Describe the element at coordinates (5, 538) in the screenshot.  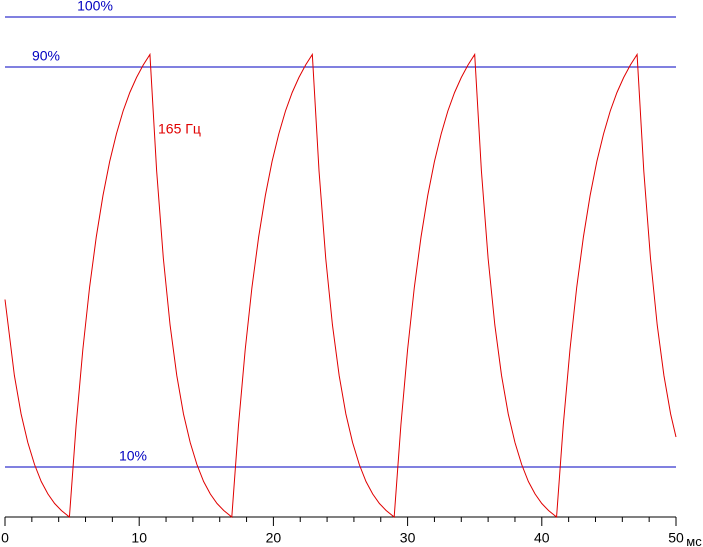
I see `x-tick-label: 0` at that location.